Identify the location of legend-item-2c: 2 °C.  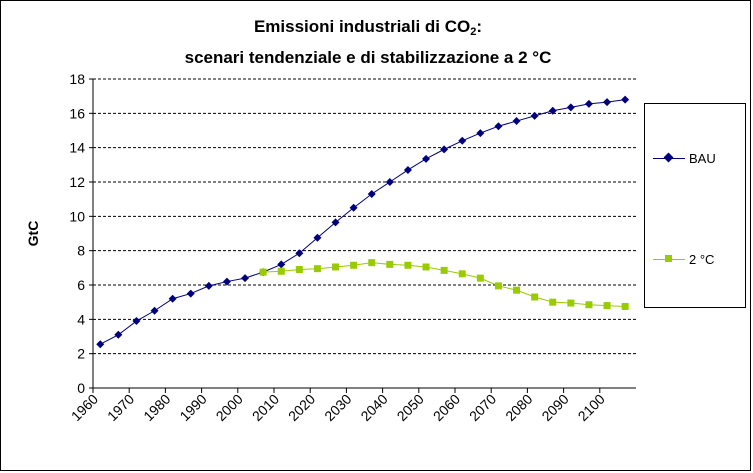
(683, 259).